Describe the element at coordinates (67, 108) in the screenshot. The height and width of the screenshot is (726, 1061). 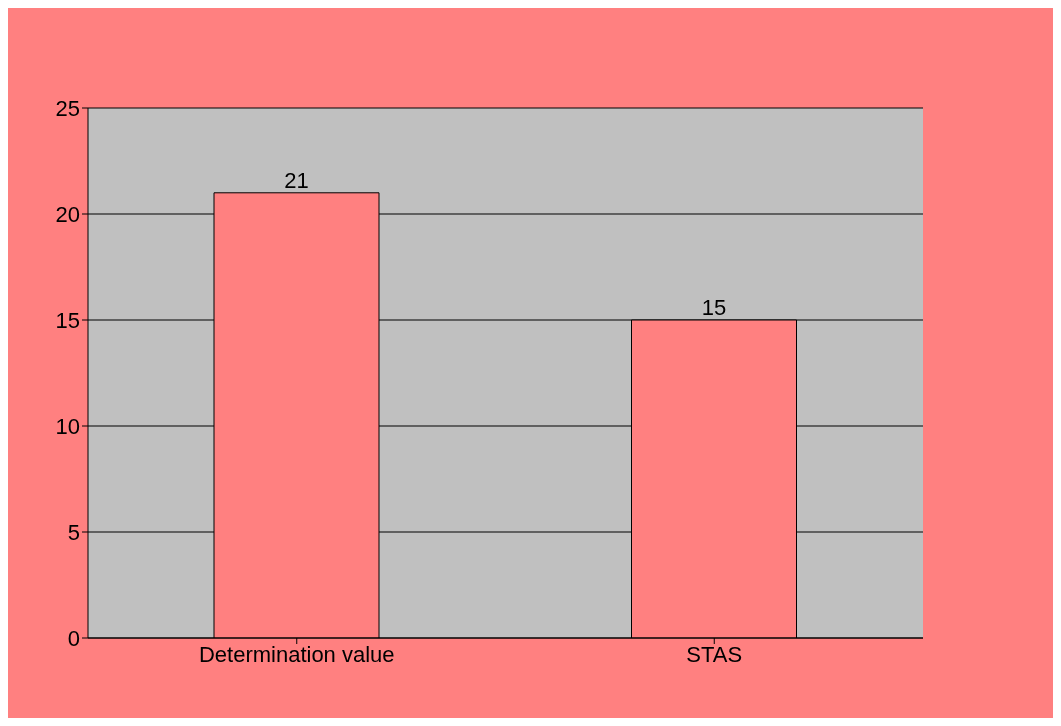
I see `y-tick-label: 25` at that location.